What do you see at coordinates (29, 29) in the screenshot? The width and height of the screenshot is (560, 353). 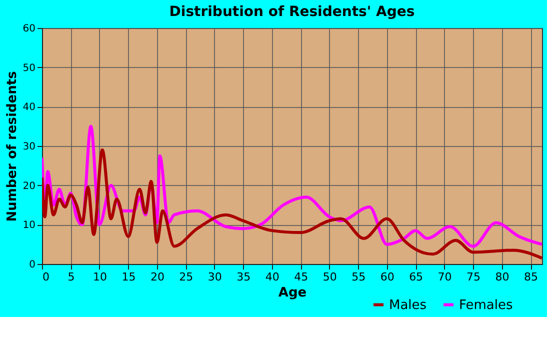 I see `y-tick-label: 60` at bounding box center [29, 29].